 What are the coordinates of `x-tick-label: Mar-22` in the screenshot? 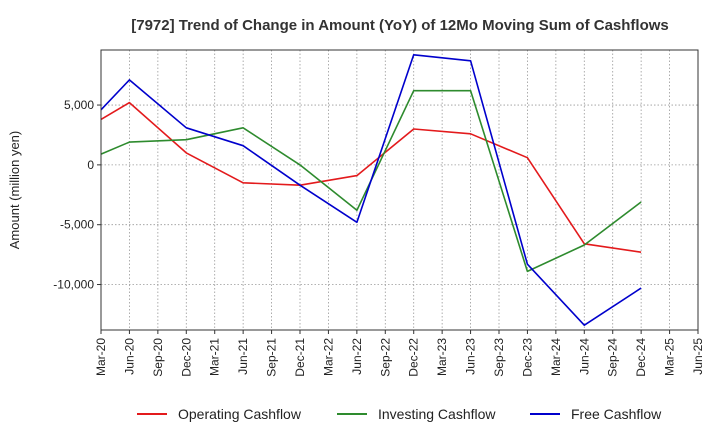 It's located at (328, 357).